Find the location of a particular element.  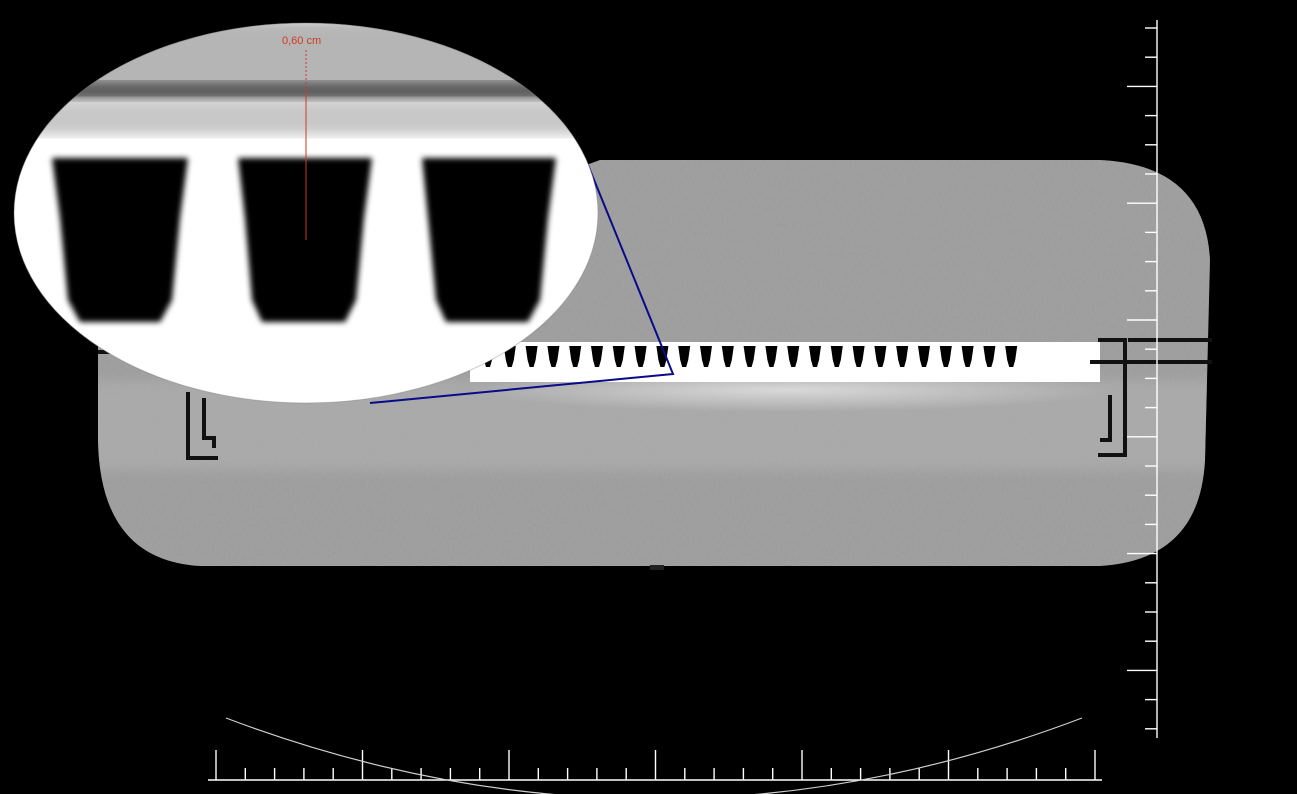

right-bracket is located at coordinates (1151, 397).